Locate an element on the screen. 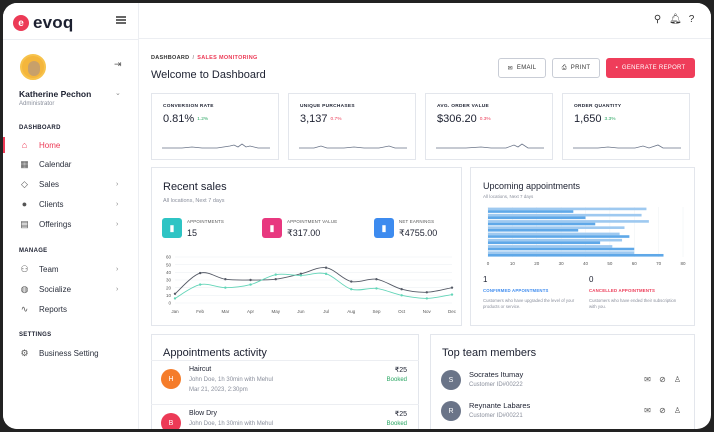 Image resolution: width=714 pixels, height=432 pixels. person-icon: ● is located at coordinates (24, 203).